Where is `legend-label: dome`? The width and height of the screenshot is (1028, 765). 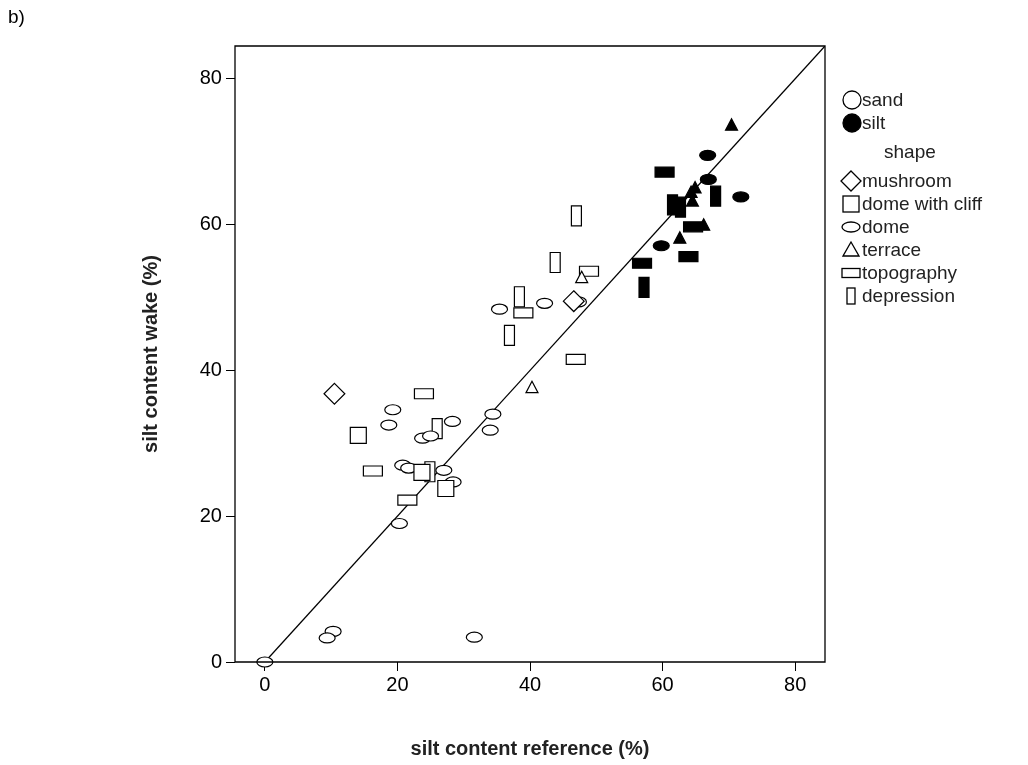 legend-label: dome is located at coordinates (886, 226).